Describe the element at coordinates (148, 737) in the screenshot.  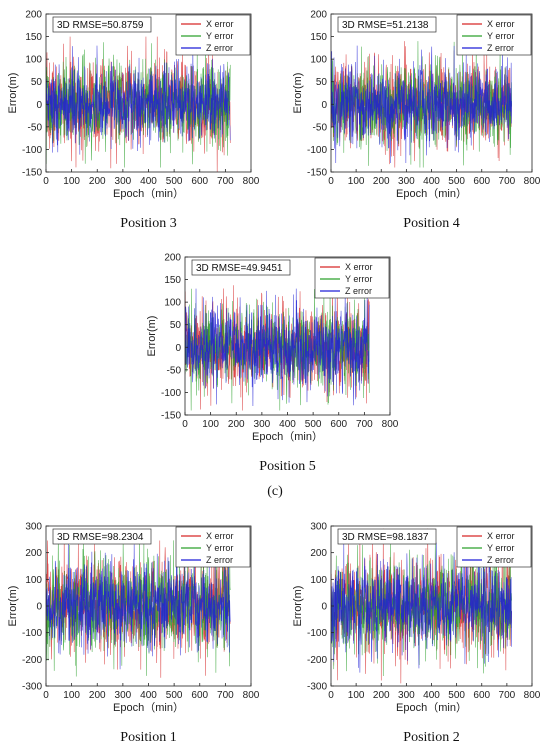
I see `panel-caption: Position 1` at that location.